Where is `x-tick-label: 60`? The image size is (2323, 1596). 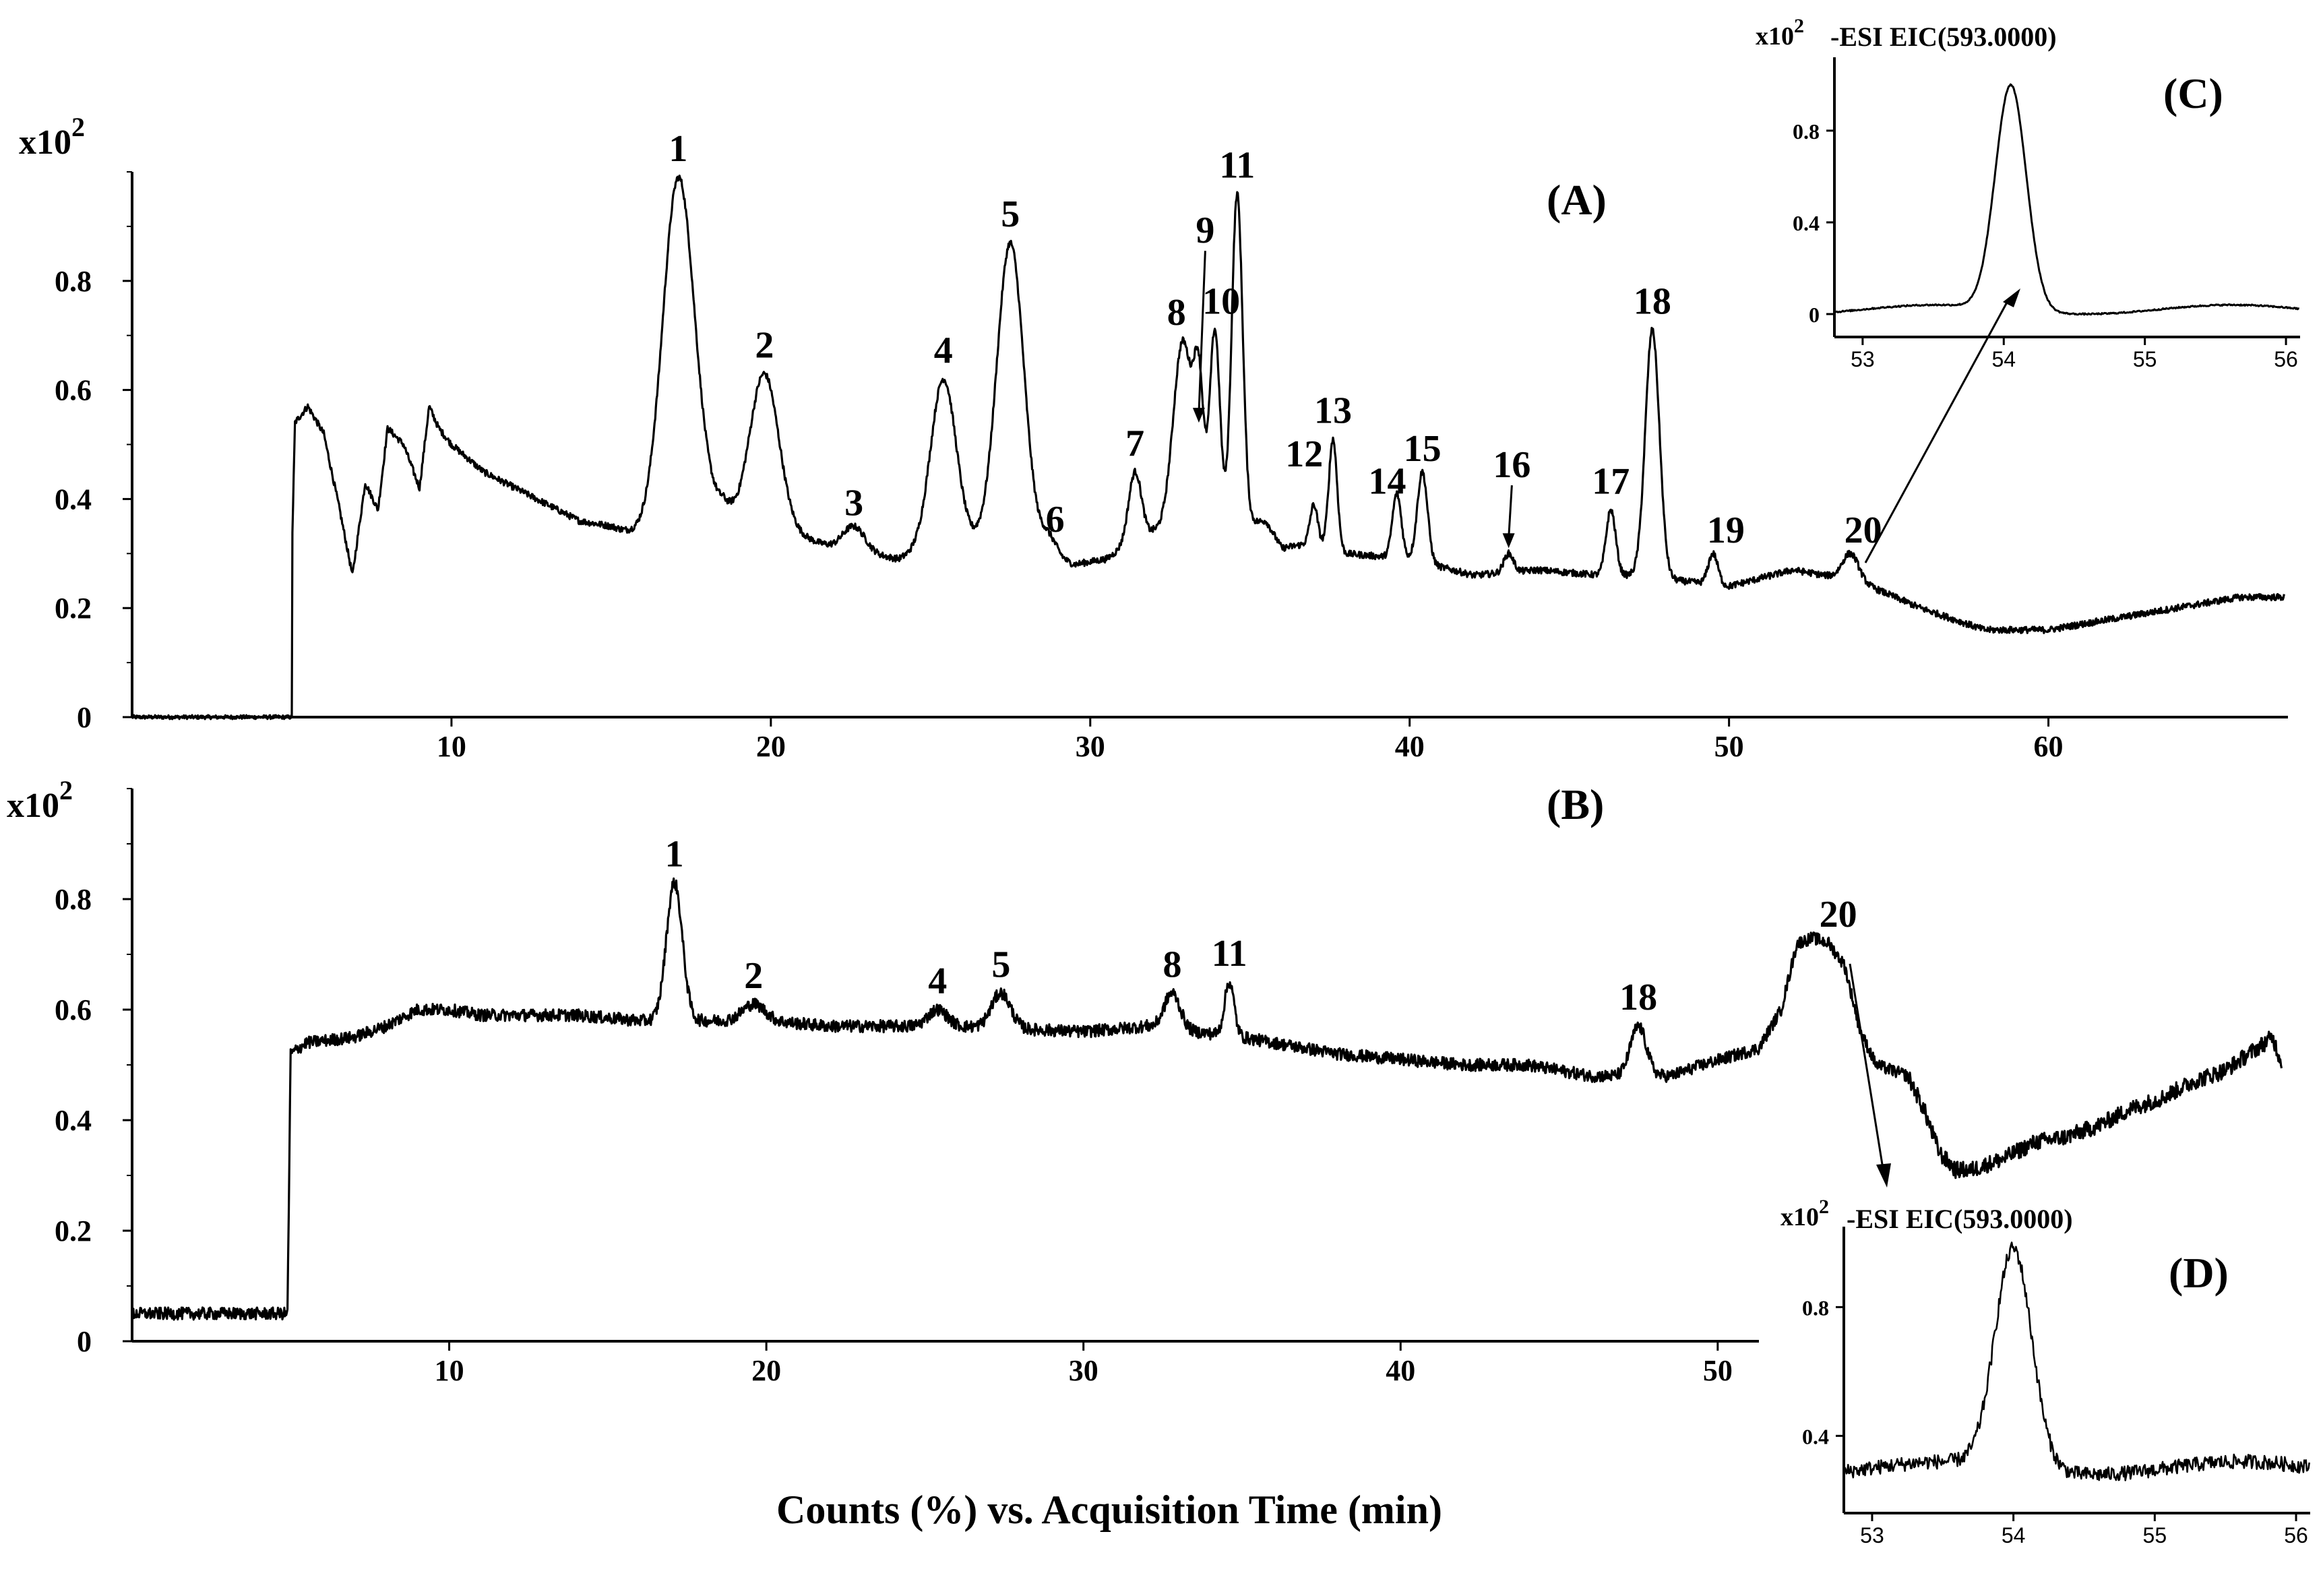 x-tick-label: 60 is located at coordinates (2049, 746).